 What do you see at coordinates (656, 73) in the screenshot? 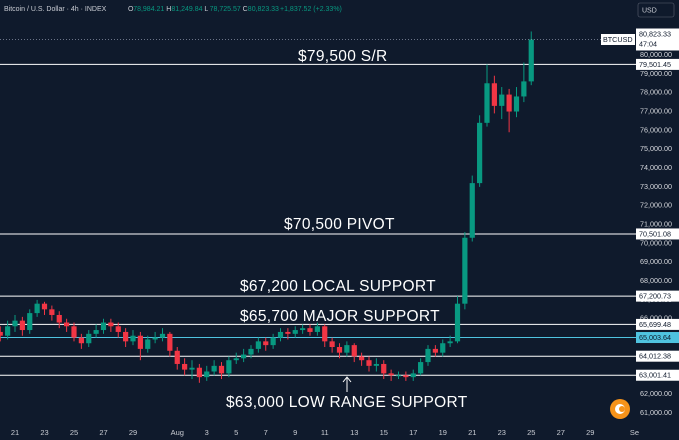
I see `y-tick-label: 79,000.00` at bounding box center [656, 73].